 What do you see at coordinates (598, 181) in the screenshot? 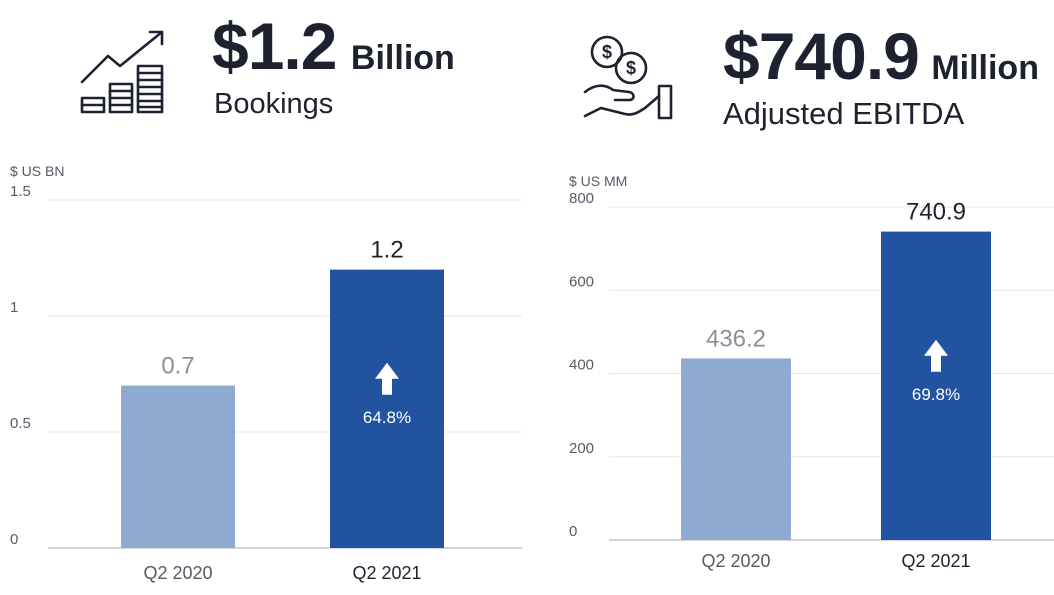
I see `y-axis-unit-label: $ US MM` at bounding box center [598, 181].